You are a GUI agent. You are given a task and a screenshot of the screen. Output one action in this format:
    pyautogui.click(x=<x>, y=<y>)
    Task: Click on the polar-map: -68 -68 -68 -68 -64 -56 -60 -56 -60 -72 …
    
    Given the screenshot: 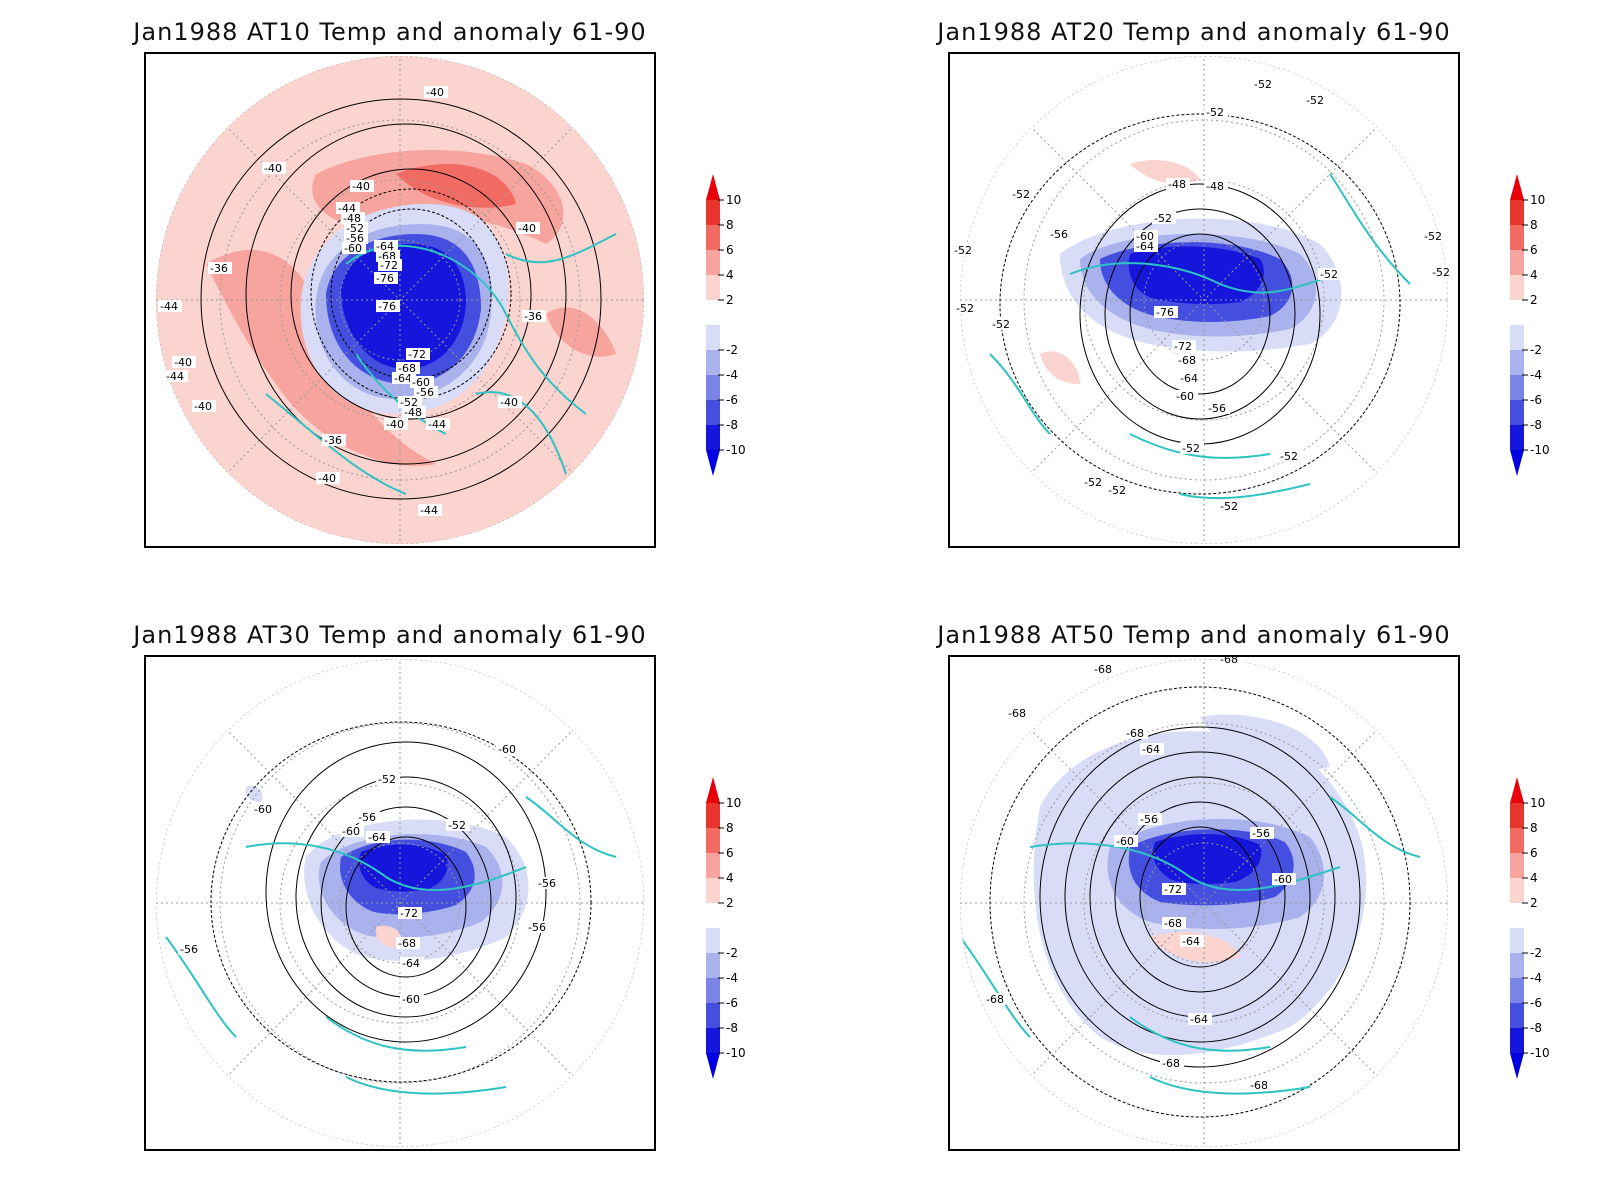 What is the action you would take?
    pyautogui.click(x=1204, y=902)
    